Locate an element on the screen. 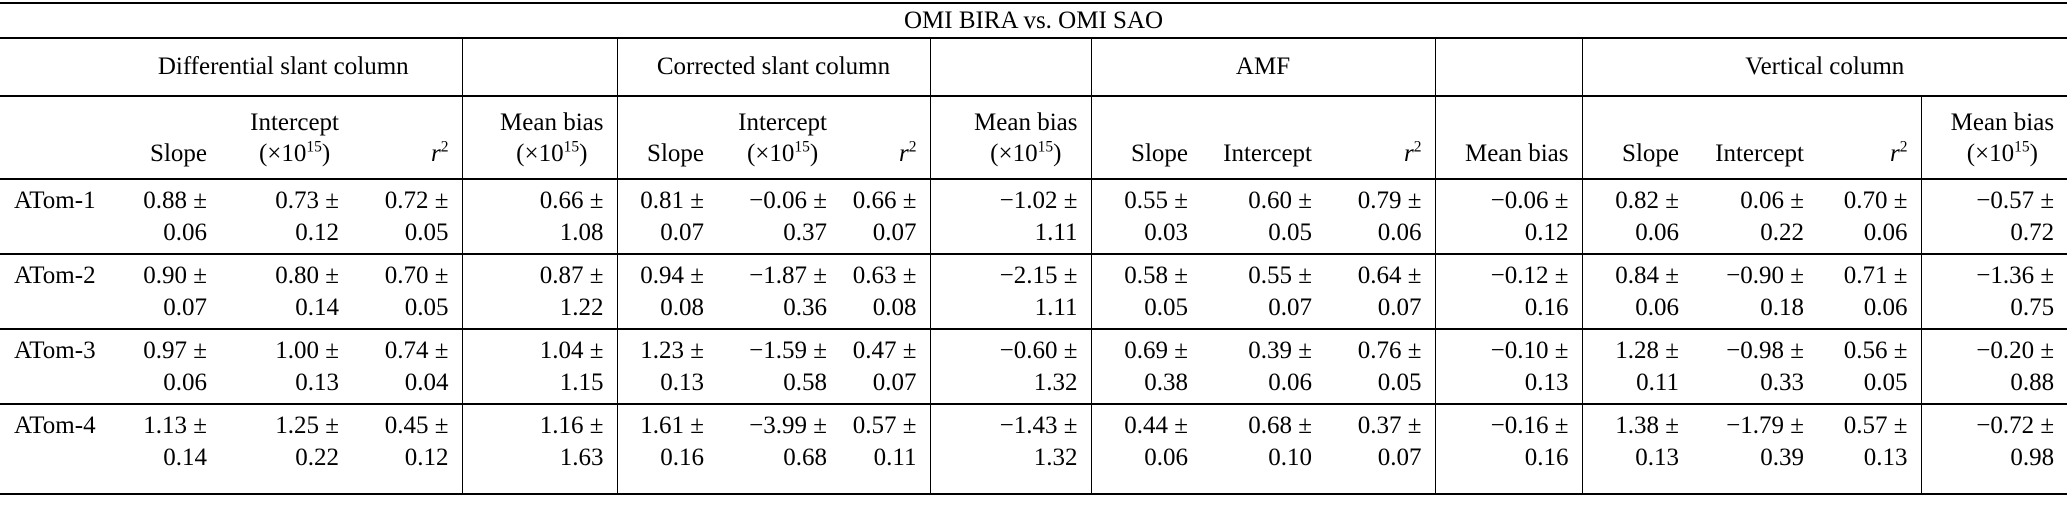  cell-csc-mean-bias: −1.02 ± 1.11 is located at coordinates (1010, 216).